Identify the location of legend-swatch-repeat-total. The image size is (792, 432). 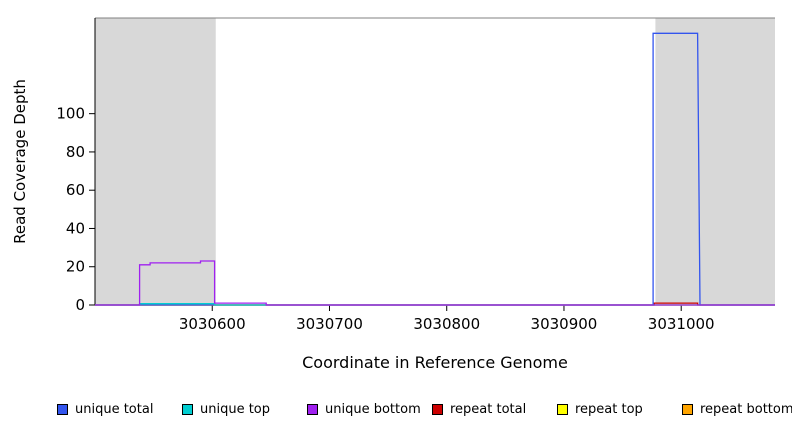
(437, 409).